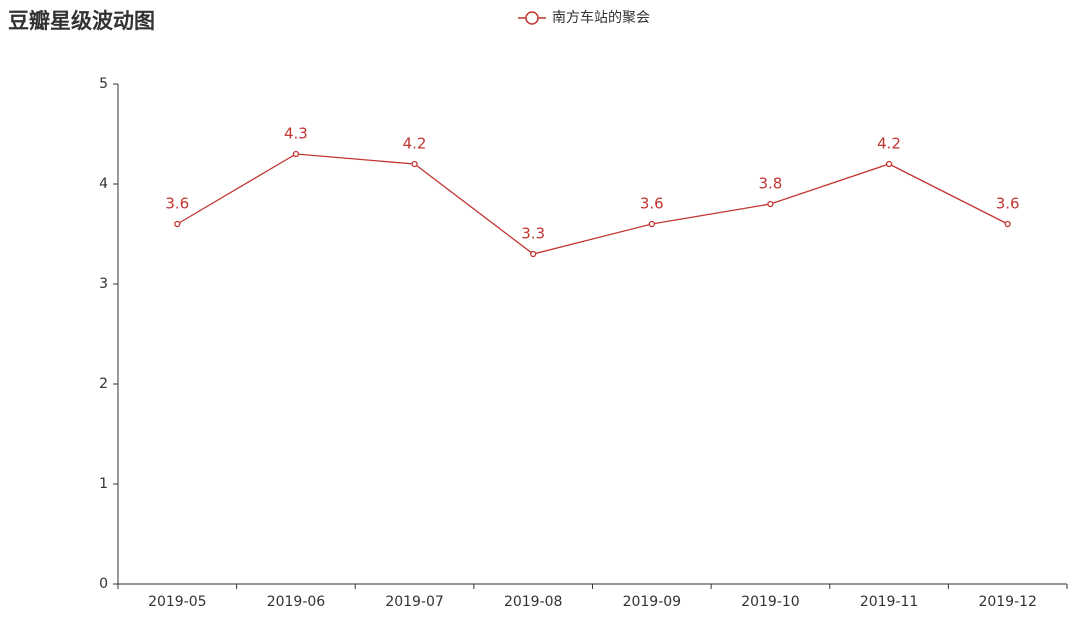  I want to click on x-tick-label: 2019-05, so click(177, 602).